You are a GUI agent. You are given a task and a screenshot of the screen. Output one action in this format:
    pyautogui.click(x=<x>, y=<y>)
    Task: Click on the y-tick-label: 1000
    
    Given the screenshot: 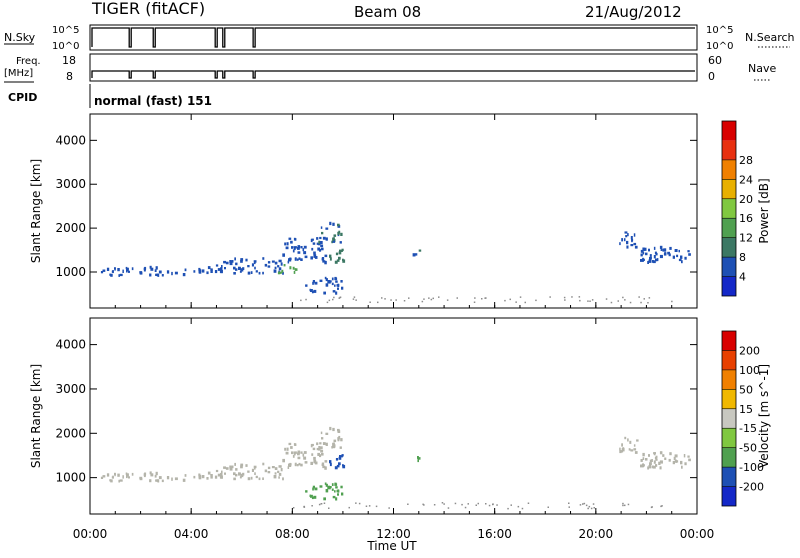 What is the action you would take?
    pyautogui.click(x=70, y=478)
    